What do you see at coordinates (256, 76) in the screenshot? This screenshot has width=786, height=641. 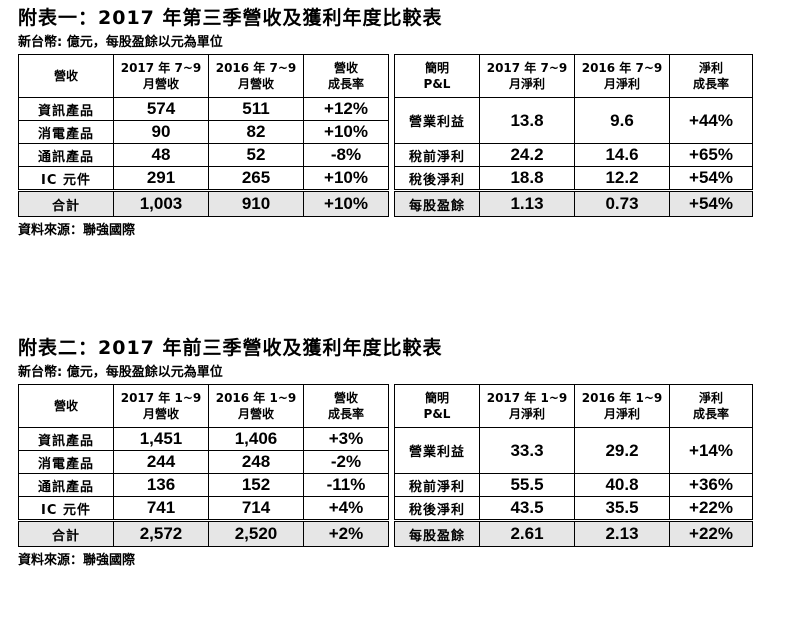 I see `column-header: 2016 年 7~9 月營收` at bounding box center [256, 76].